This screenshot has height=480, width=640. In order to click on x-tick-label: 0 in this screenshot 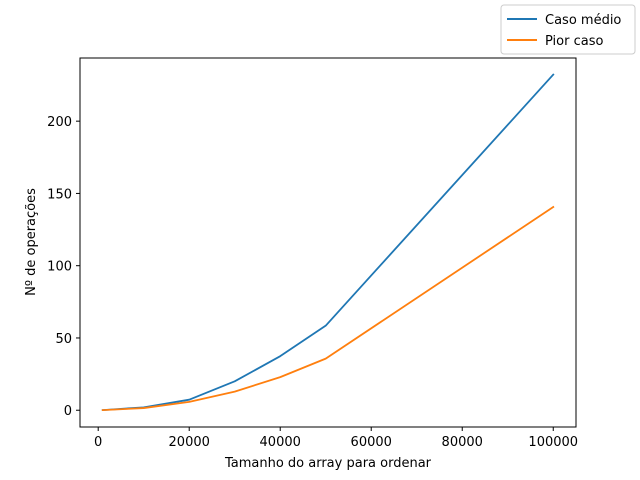, I will do `click(98, 442)`.